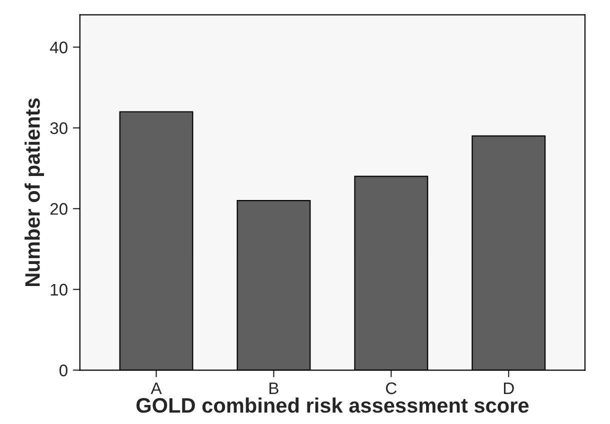 This screenshot has height=424, width=610. What do you see at coordinates (274, 388) in the screenshot?
I see `x-tick-label: B` at bounding box center [274, 388].